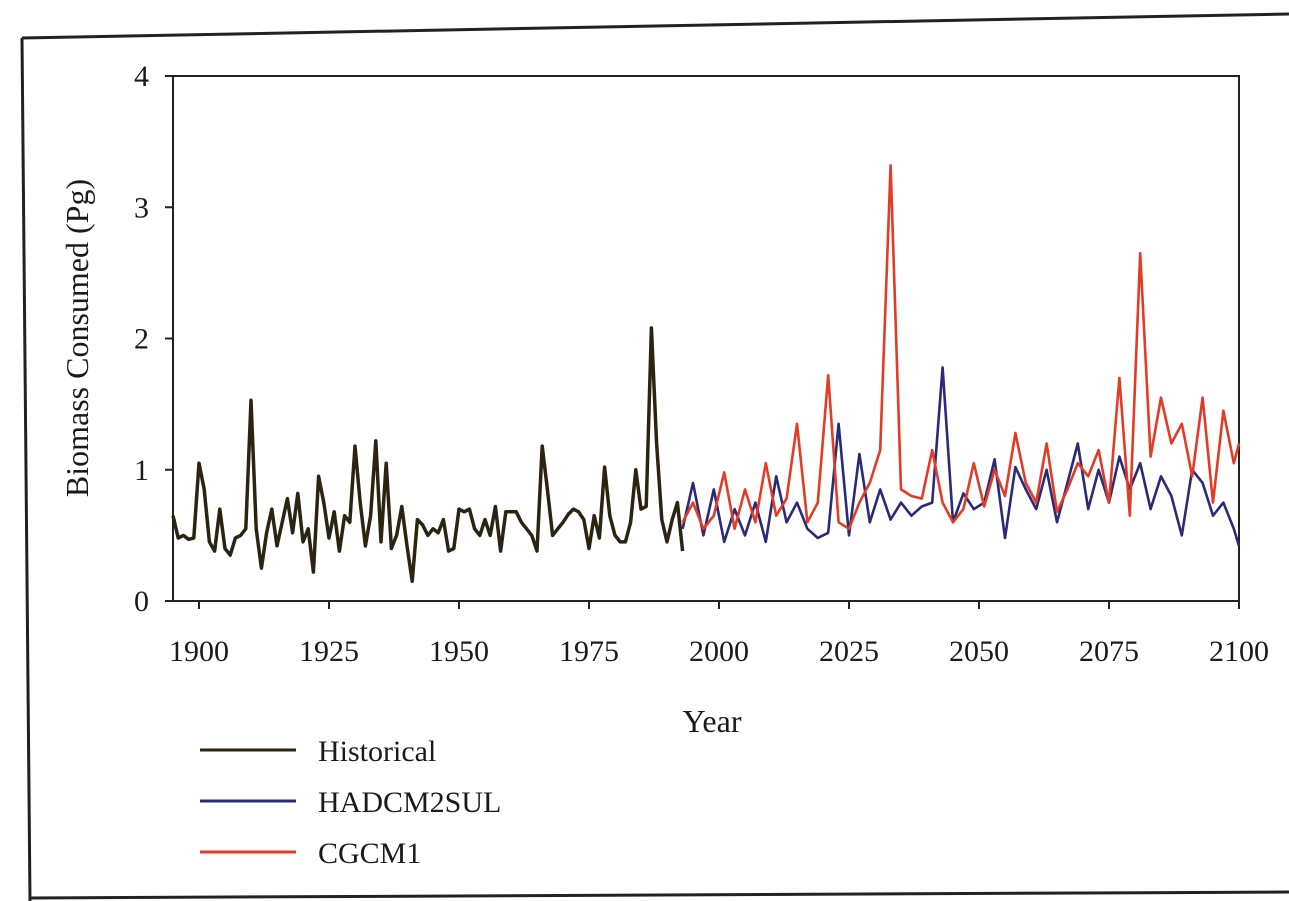  Describe the element at coordinates (141, 76) in the screenshot. I see `y-tick-label: 4` at that location.